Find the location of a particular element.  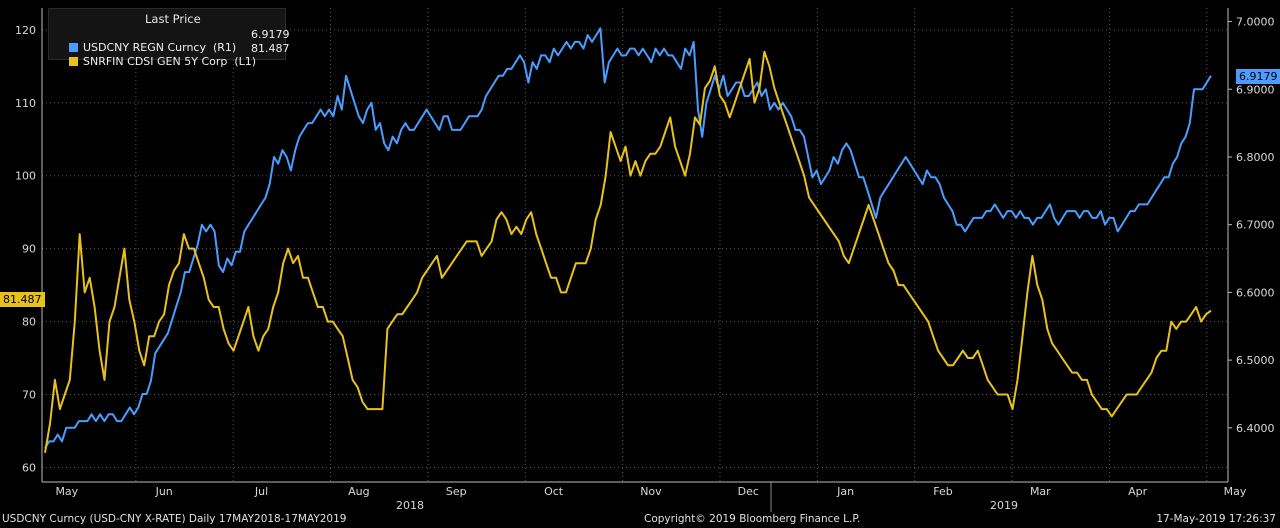

footer-copyright: Copyright© 2019 Bloomberg Finance L.P. is located at coordinates (752, 519).